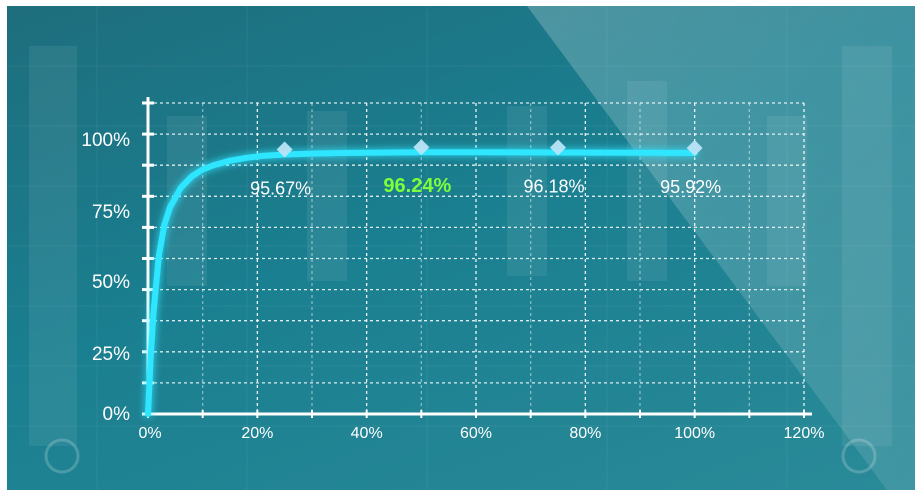  What do you see at coordinates (694, 433) in the screenshot?
I see `x-tick-label: 100%` at bounding box center [694, 433].